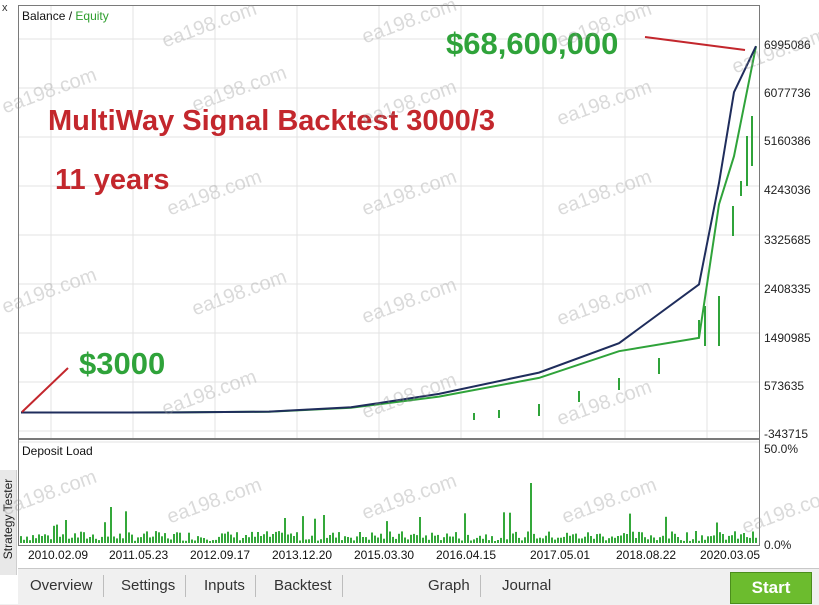  What do you see at coordinates (787, 190) in the screenshot?
I see `y-tick-label: 4243036` at bounding box center [787, 190].